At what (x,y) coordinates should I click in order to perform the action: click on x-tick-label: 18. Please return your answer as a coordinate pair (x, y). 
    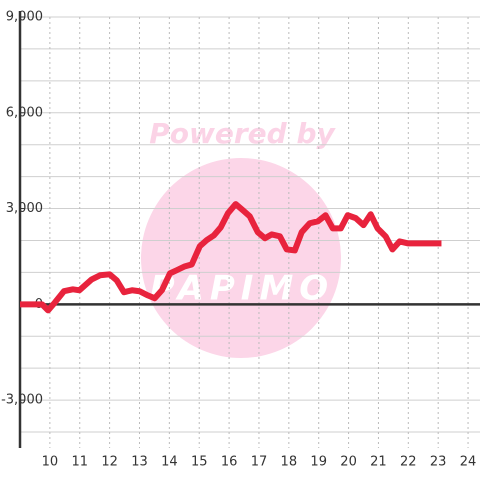
    Looking at the image, I should click on (289, 462).